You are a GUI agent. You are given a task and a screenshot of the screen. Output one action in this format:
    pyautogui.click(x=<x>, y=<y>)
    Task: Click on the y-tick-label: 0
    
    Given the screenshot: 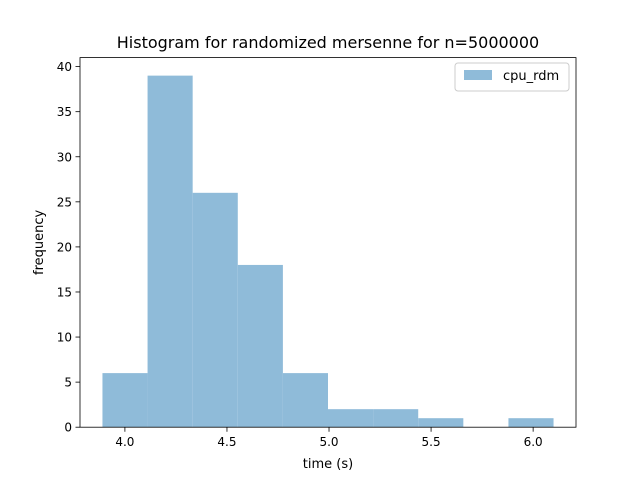 What is the action you would take?
    pyautogui.click(x=68, y=428)
    